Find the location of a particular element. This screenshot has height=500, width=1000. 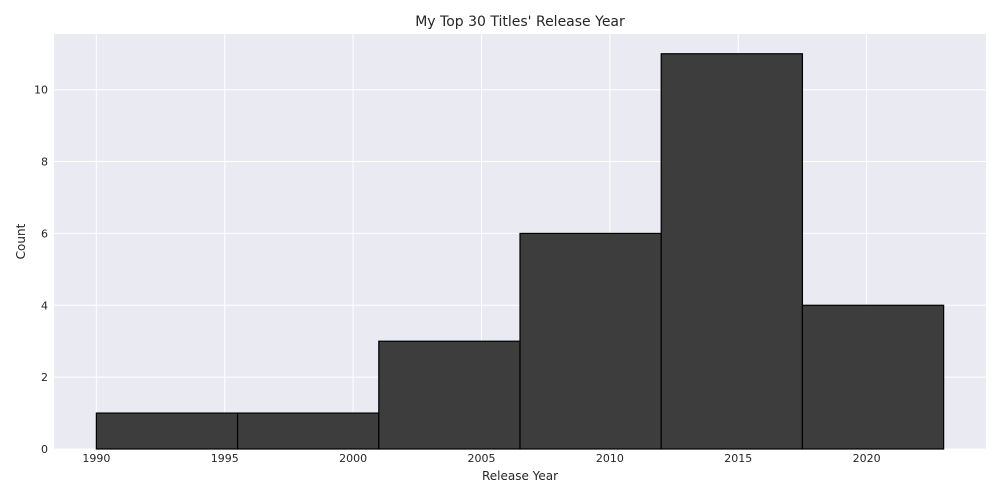

y-tick-label: 2 is located at coordinates (44, 377).